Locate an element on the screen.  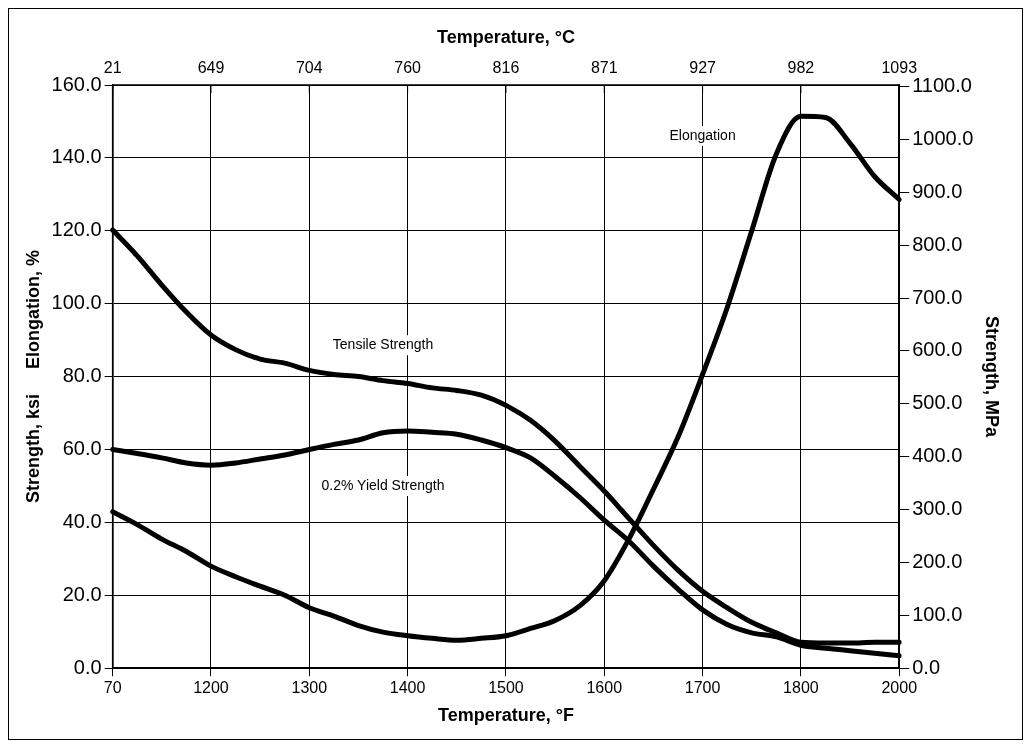
x-tick-label: 2000 is located at coordinates (899, 688).